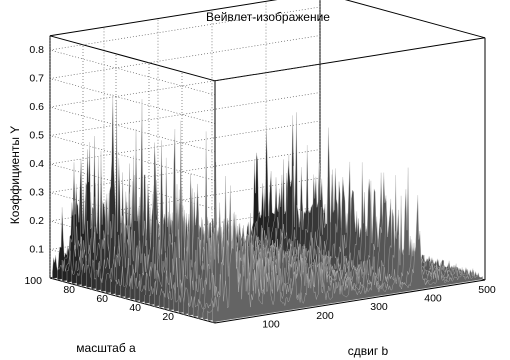 This screenshot has height=360, width=510. What do you see at coordinates (487, 290) in the screenshot?
I see `x-tick-label: 500` at bounding box center [487, 290].